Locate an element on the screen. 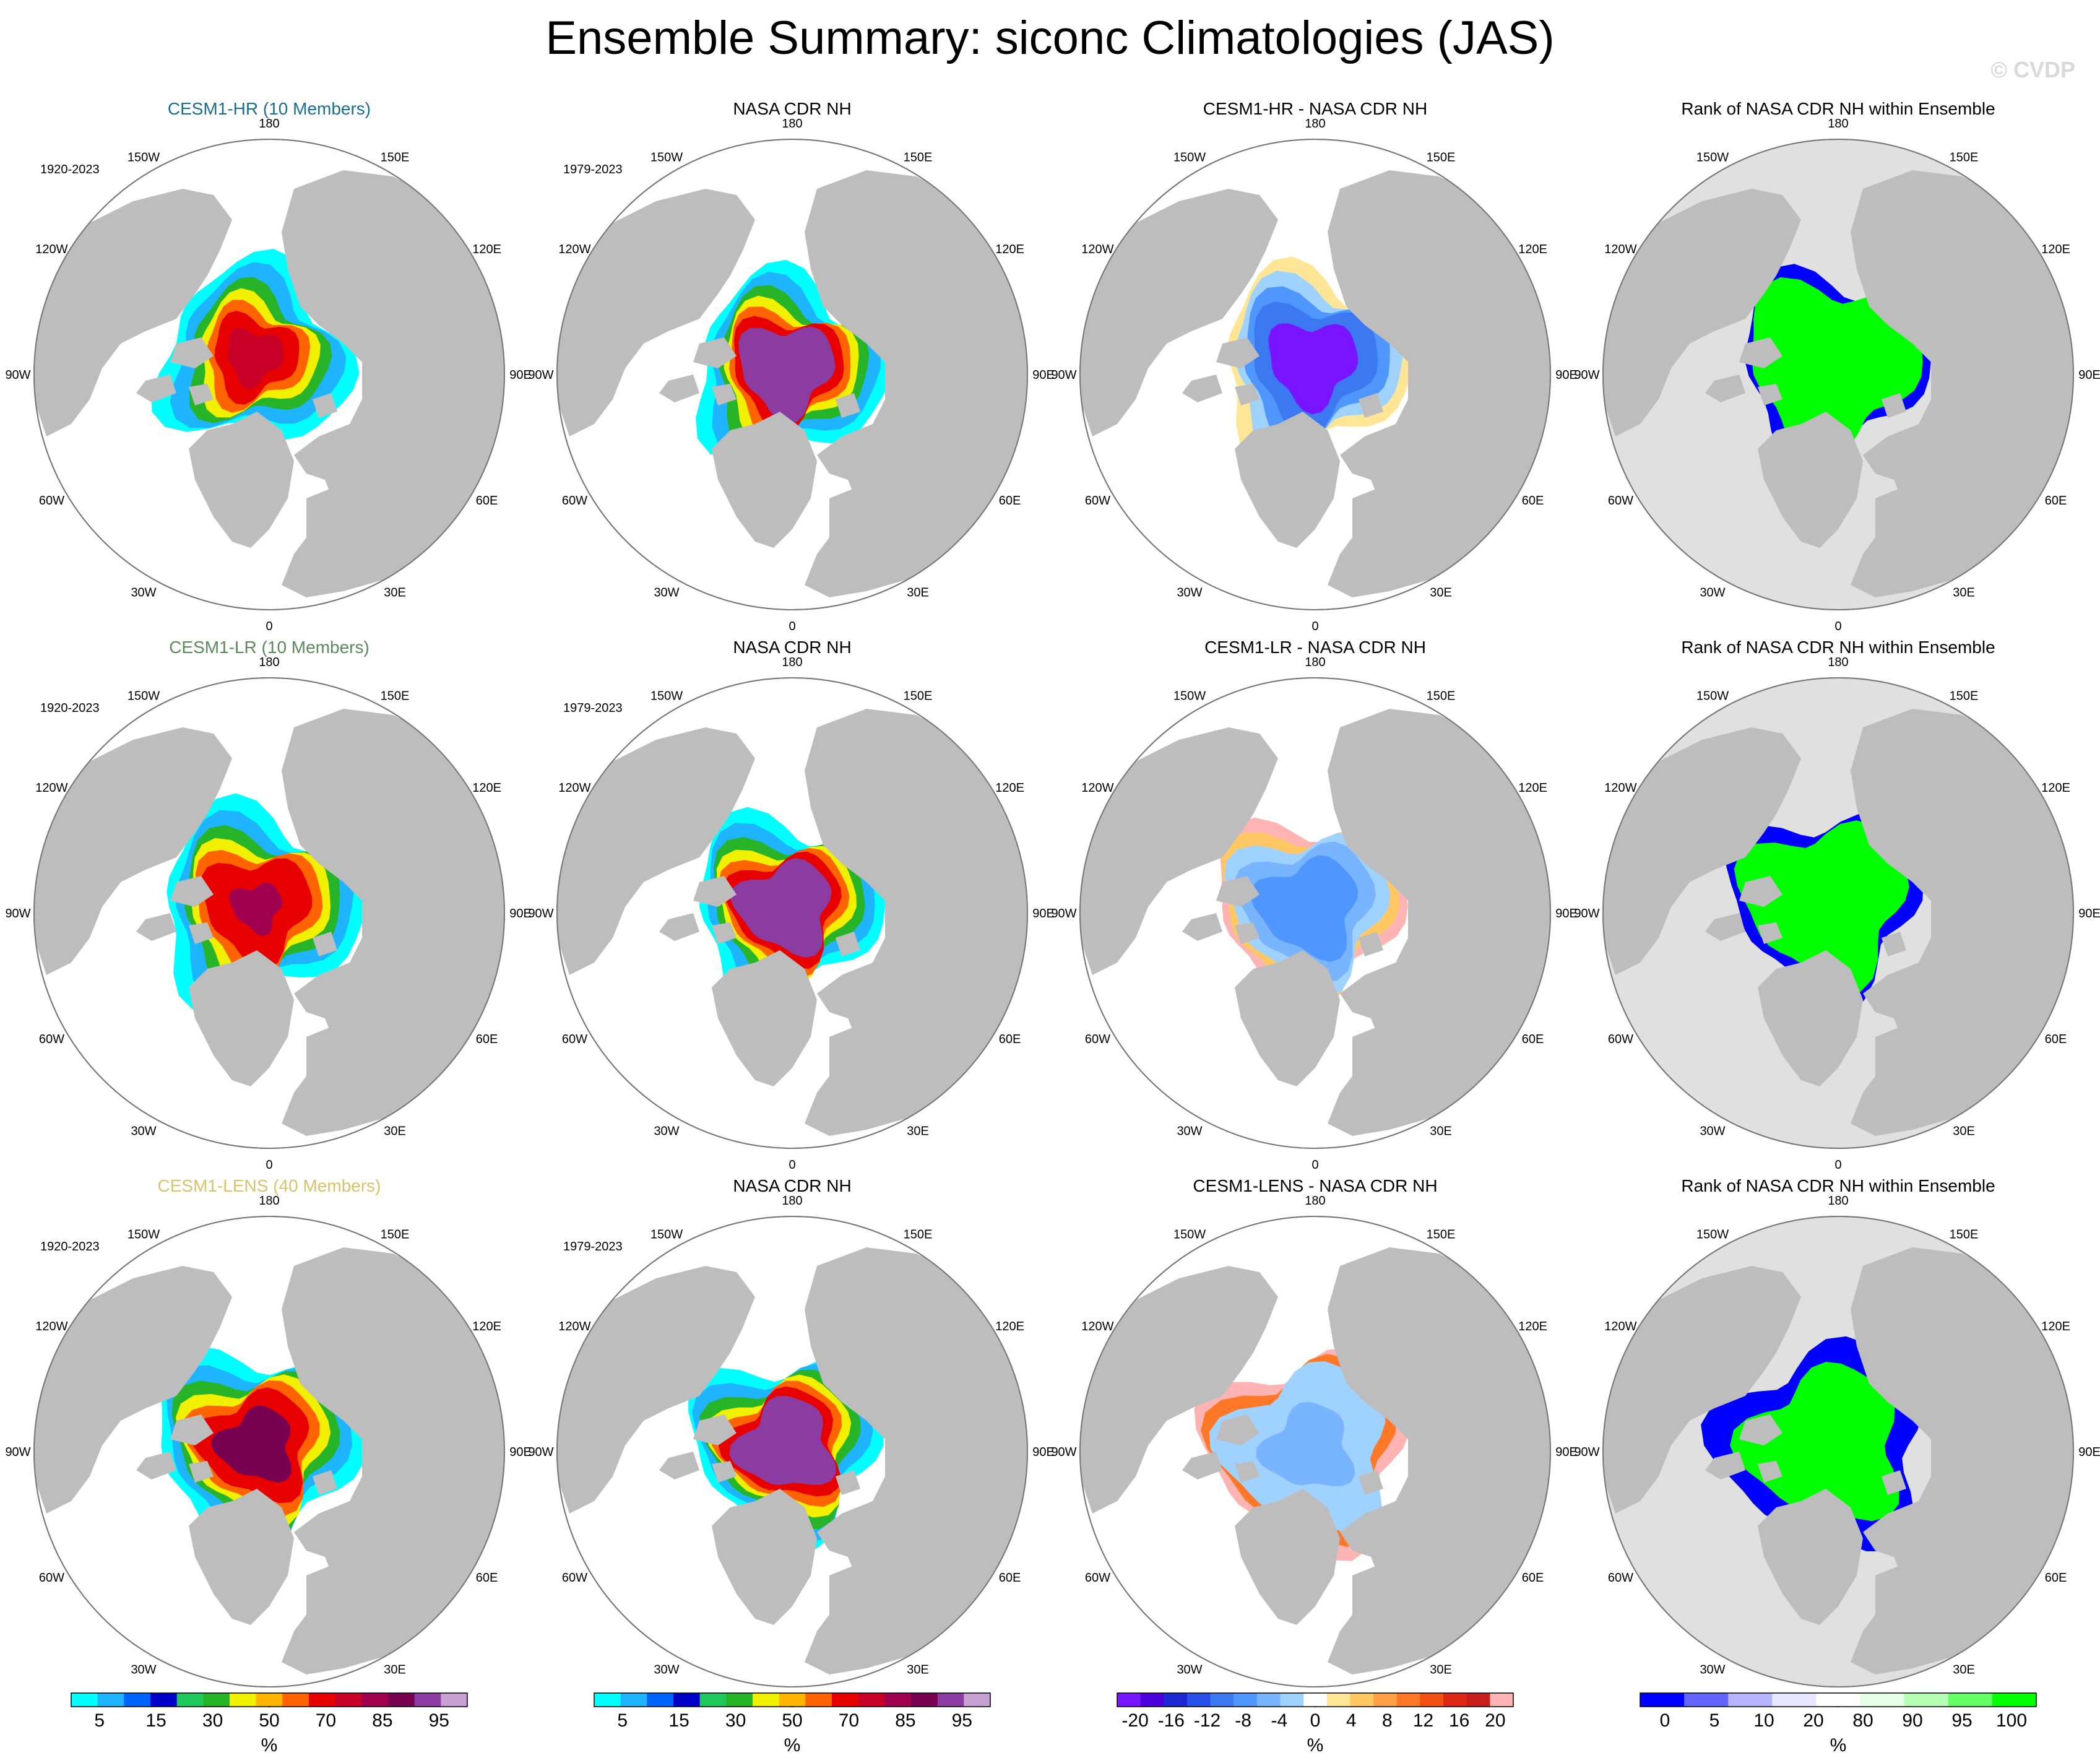 The image size is (2100, 1763). colorbar-tick-label: 12 is located at coordinates (1423, 1721).